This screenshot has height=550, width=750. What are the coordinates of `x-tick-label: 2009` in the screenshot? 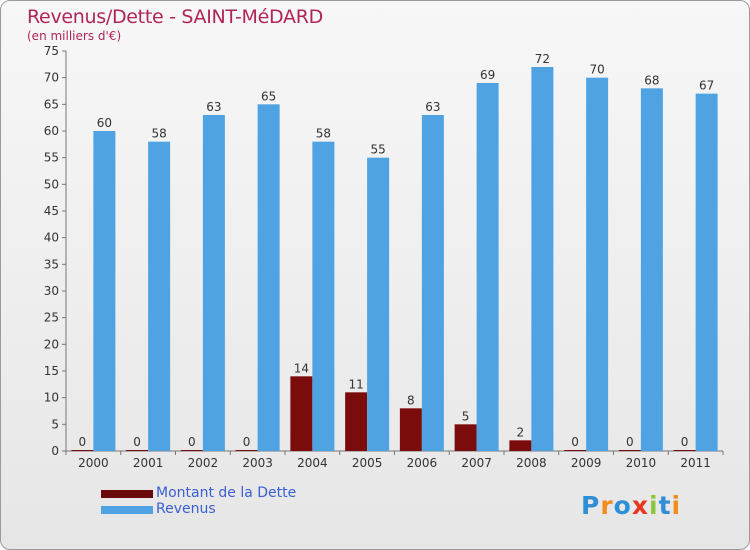 It's located at (586, 463).